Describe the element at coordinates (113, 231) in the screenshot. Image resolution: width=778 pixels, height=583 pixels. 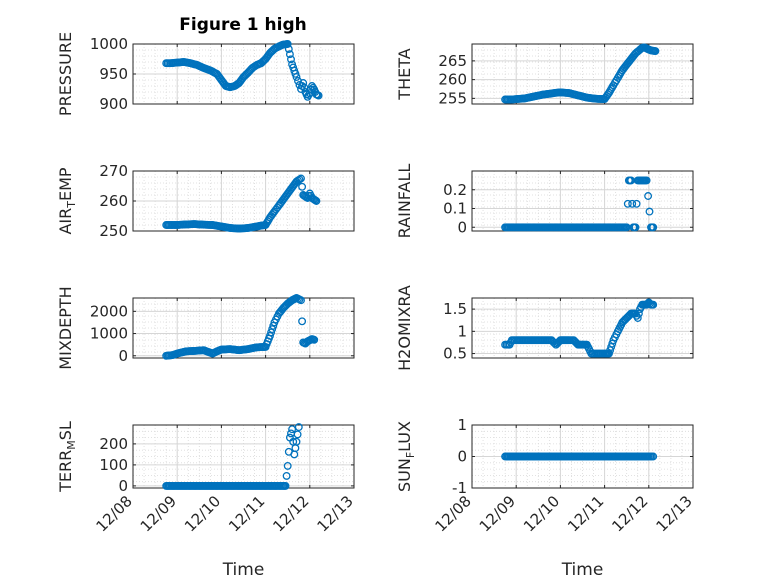
I see `y-tick-label: 250` at that location.